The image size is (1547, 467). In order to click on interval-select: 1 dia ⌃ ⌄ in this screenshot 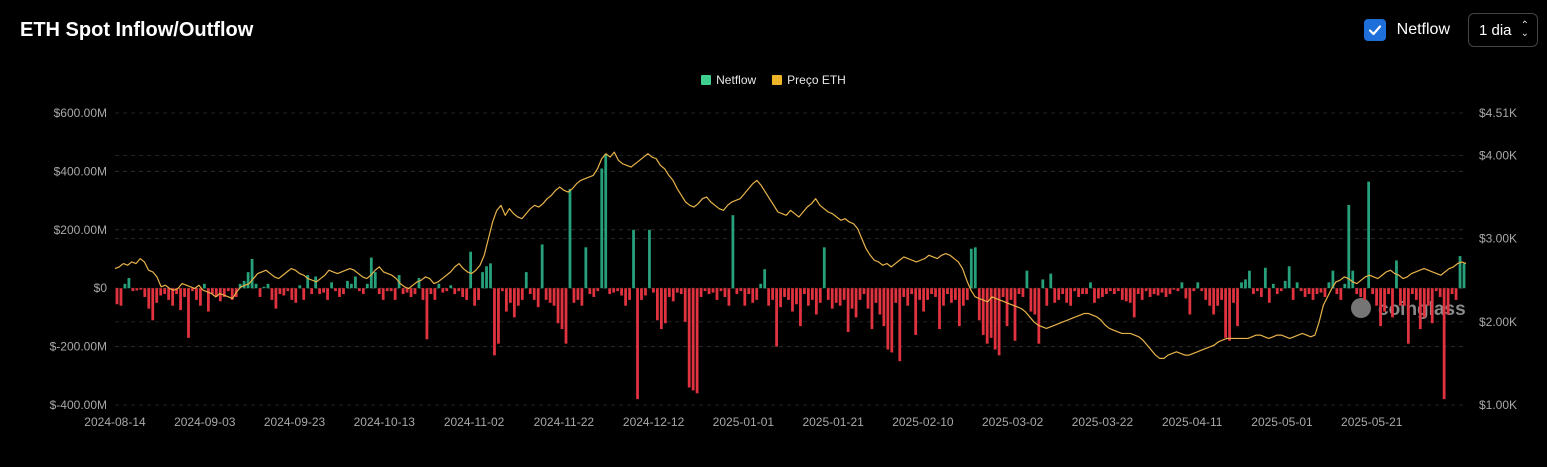, I will do `click(1503, 30)`.